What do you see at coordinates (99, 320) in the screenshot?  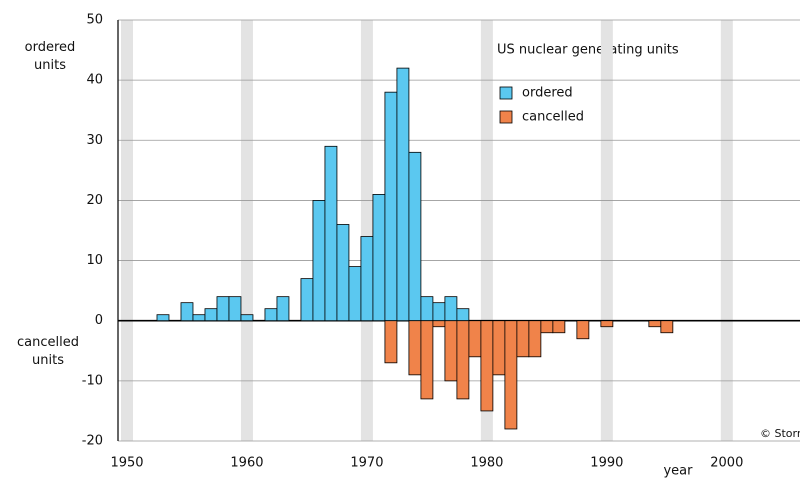 I see `y-tick-label: 0` at bounding box center [99, 320].